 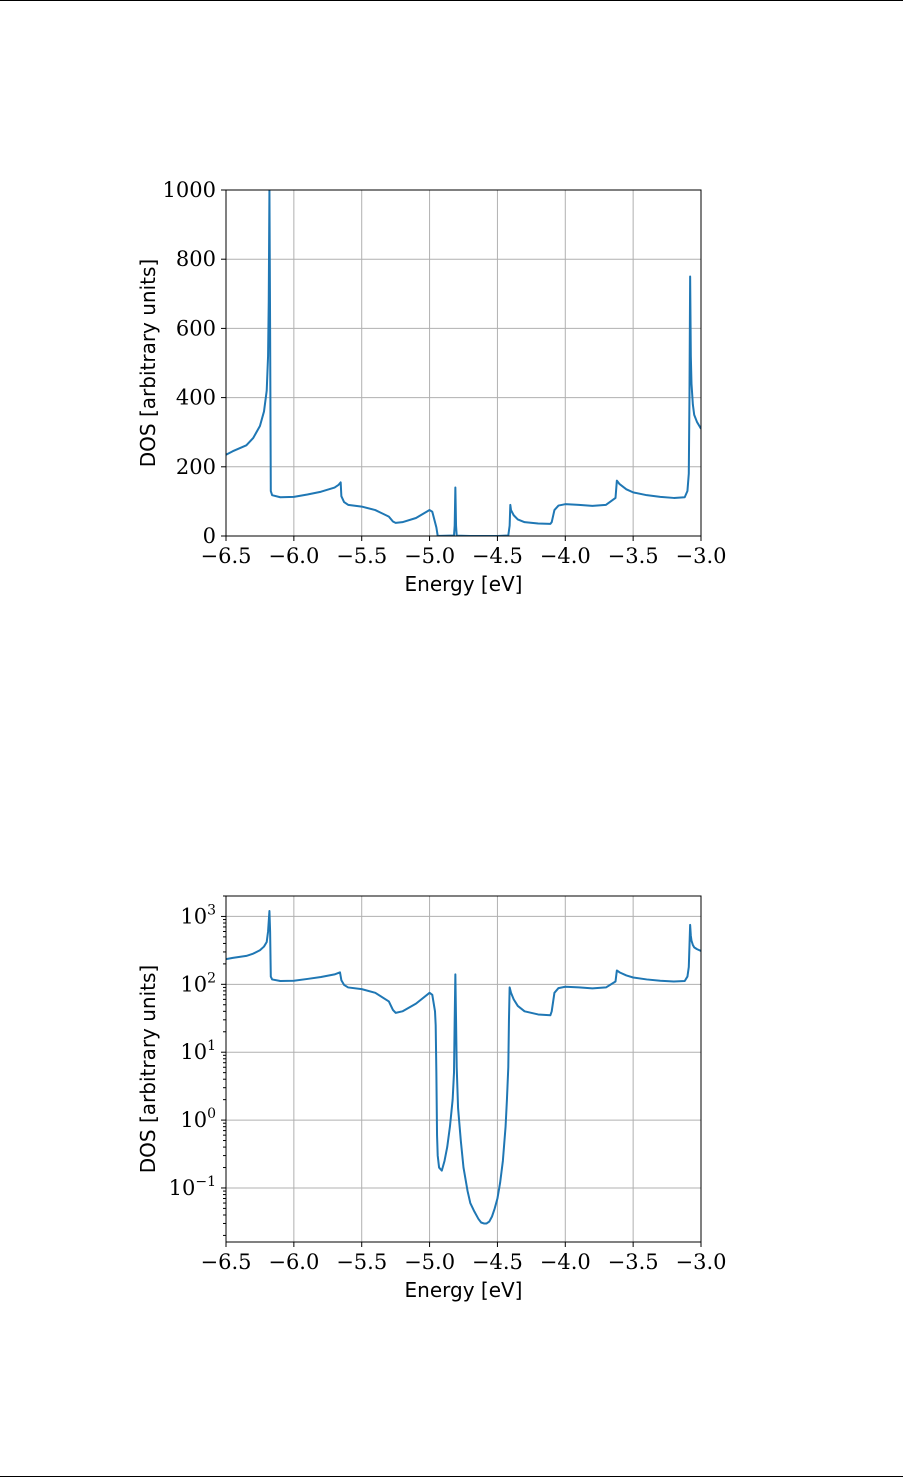 I want to click on y-tick-label: 10⁻¹, so click(x=192, y=1187).